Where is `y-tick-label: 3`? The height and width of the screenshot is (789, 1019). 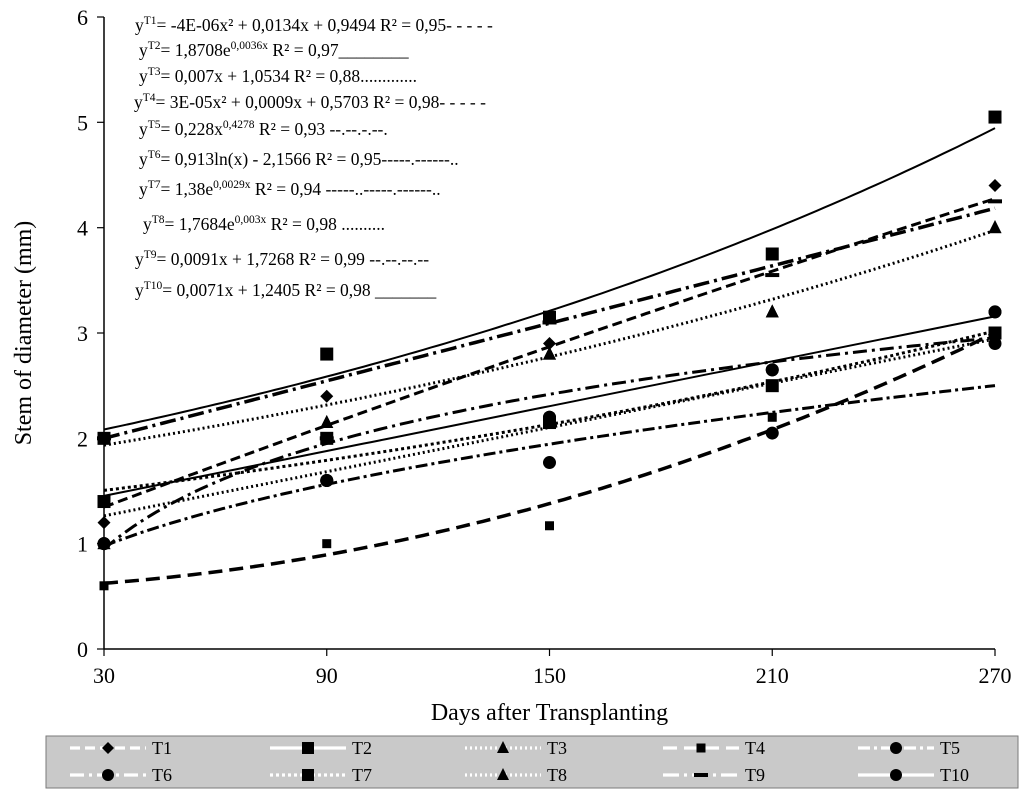
y-tick-label: 3 is located at coordinates (82, 333).